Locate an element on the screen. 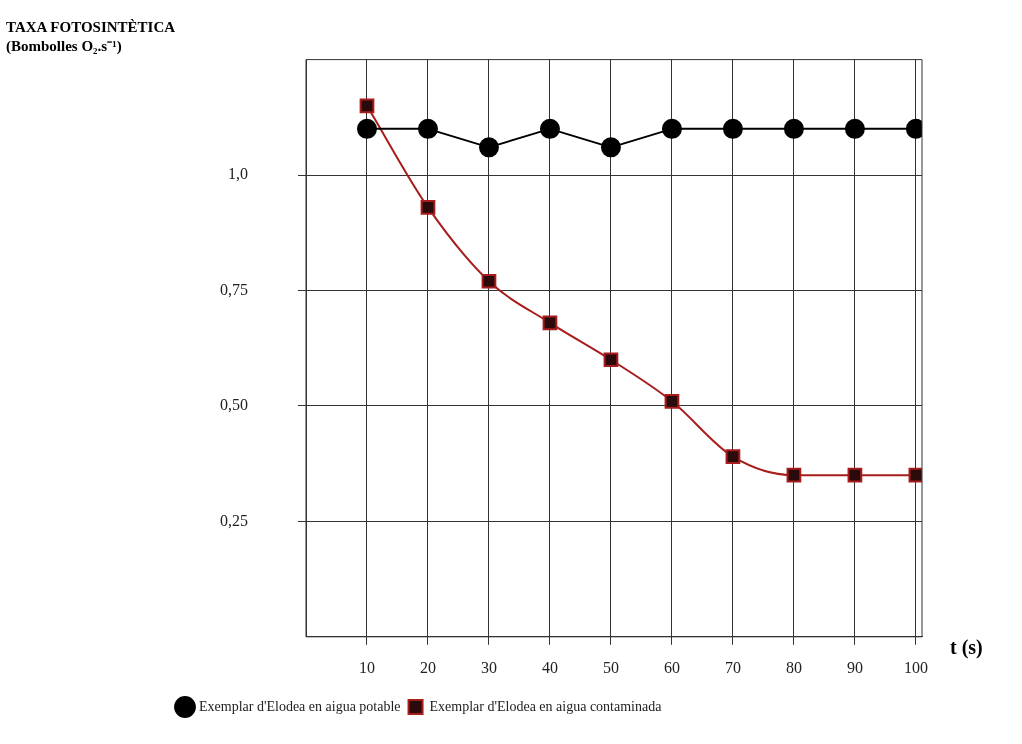 The height and width of the screenshot is (744, 1022). x-tick-label: 80 is located at coordinates (793, 667).